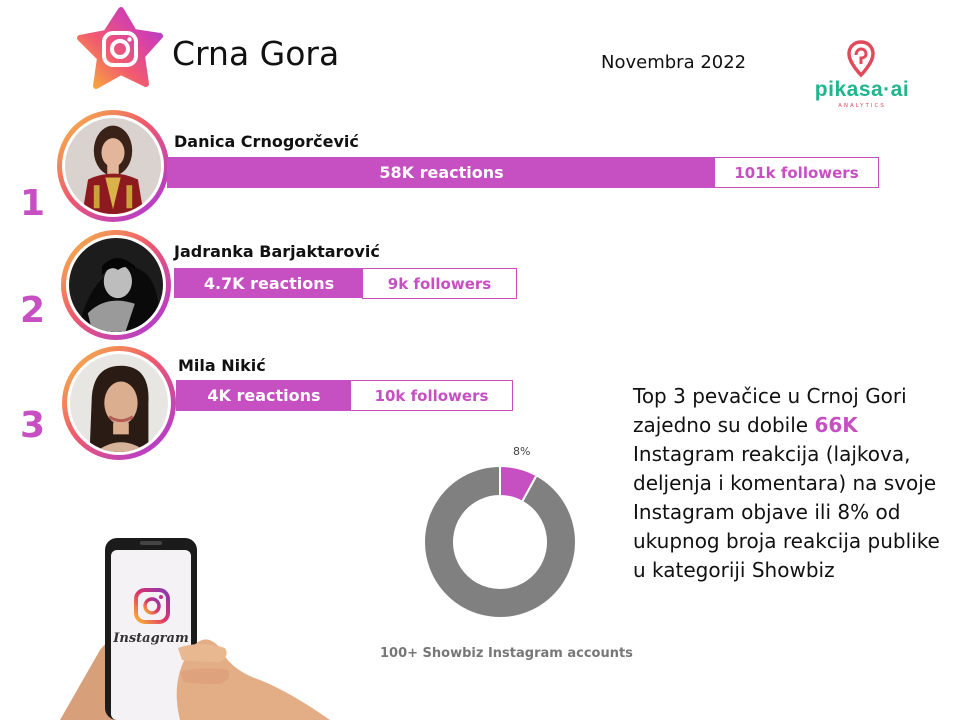 The image size is (960, 720). What do you see at coordinates (150, 638) in the screenshot?
I see `phone-app-name: Instagram` at bounding box center [150, 638].